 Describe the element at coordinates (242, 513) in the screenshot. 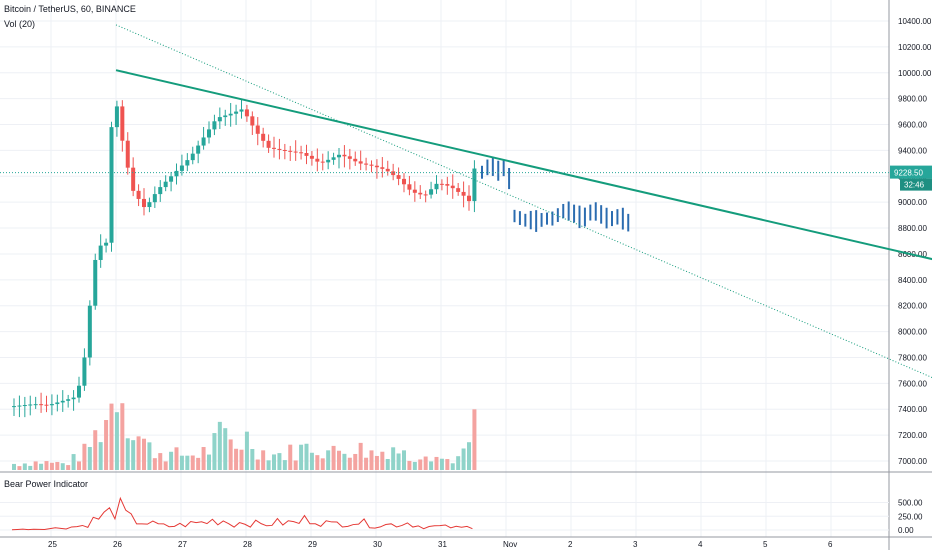

I see `indicator-line` at that location.